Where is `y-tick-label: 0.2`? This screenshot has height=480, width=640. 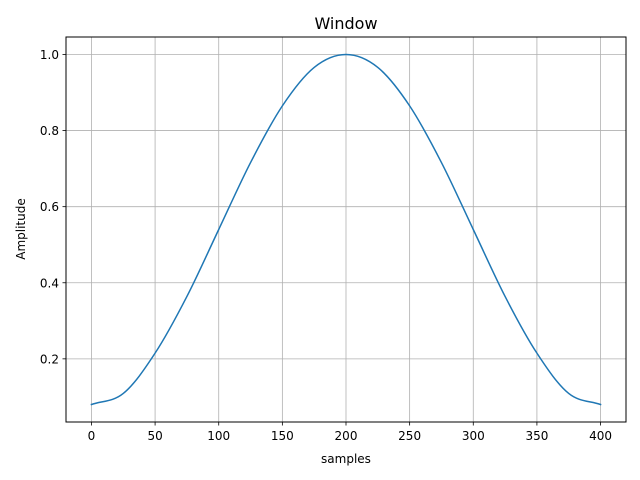 y-tick-label: 0.2 is located at coordinates (49, 359).